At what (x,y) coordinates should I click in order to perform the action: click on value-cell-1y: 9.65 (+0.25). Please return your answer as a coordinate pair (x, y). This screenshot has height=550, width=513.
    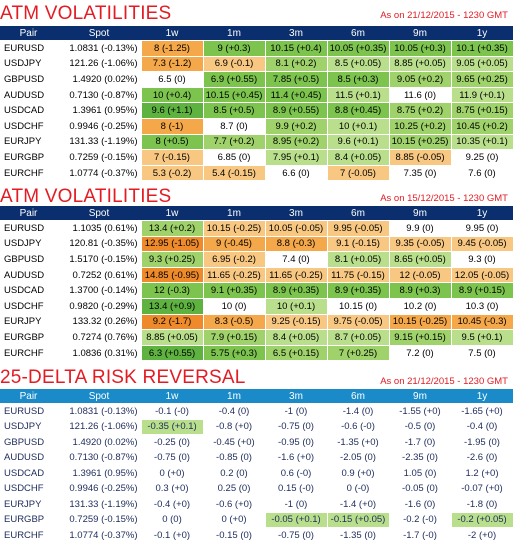
    Looking at the image, I should click on (482, 79).